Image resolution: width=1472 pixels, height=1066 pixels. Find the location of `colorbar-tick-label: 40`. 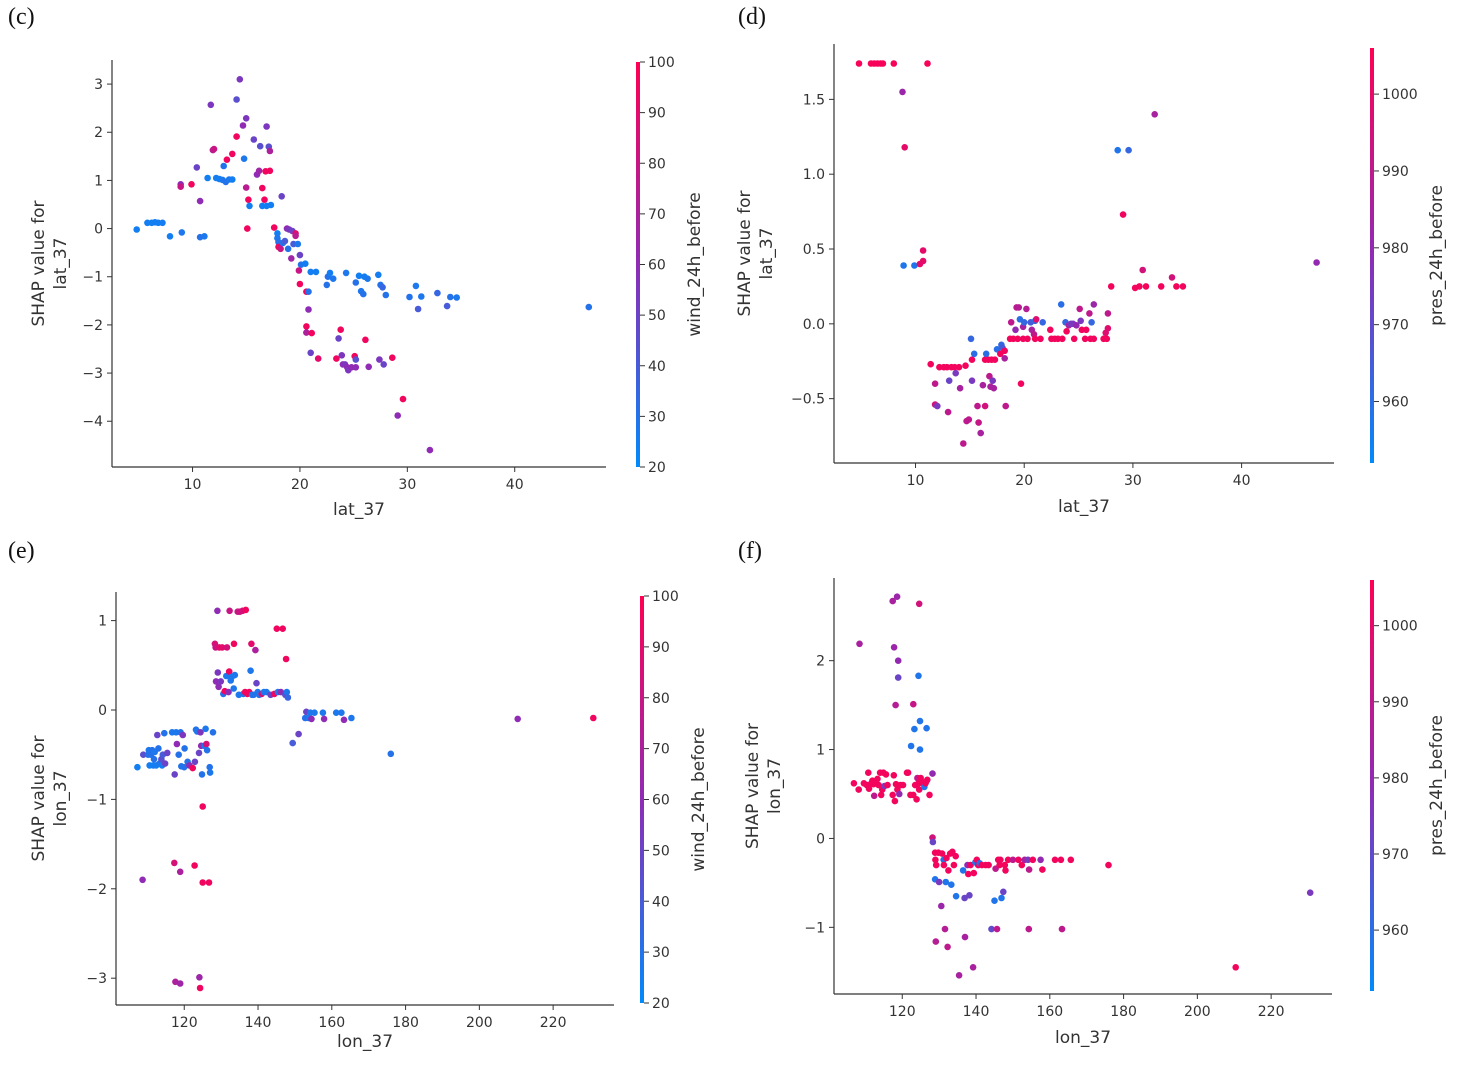

colorbar-tick-label: 40 is located at coordinates (657, 367).